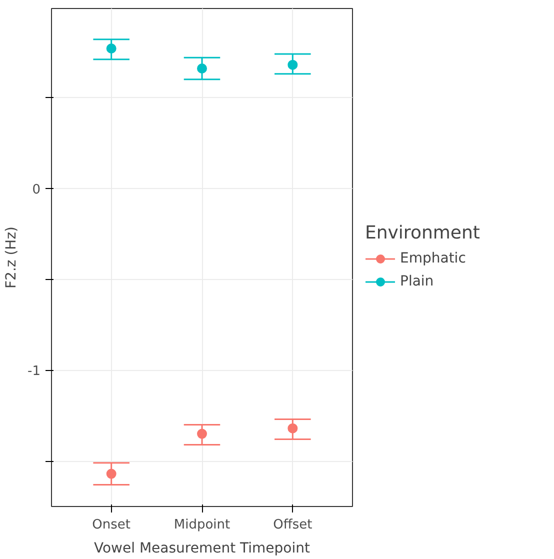  What do you see at coordinates (417, 282) in the screenshot?
I see `legend-label: Plain` at bounding box center [417, 282].